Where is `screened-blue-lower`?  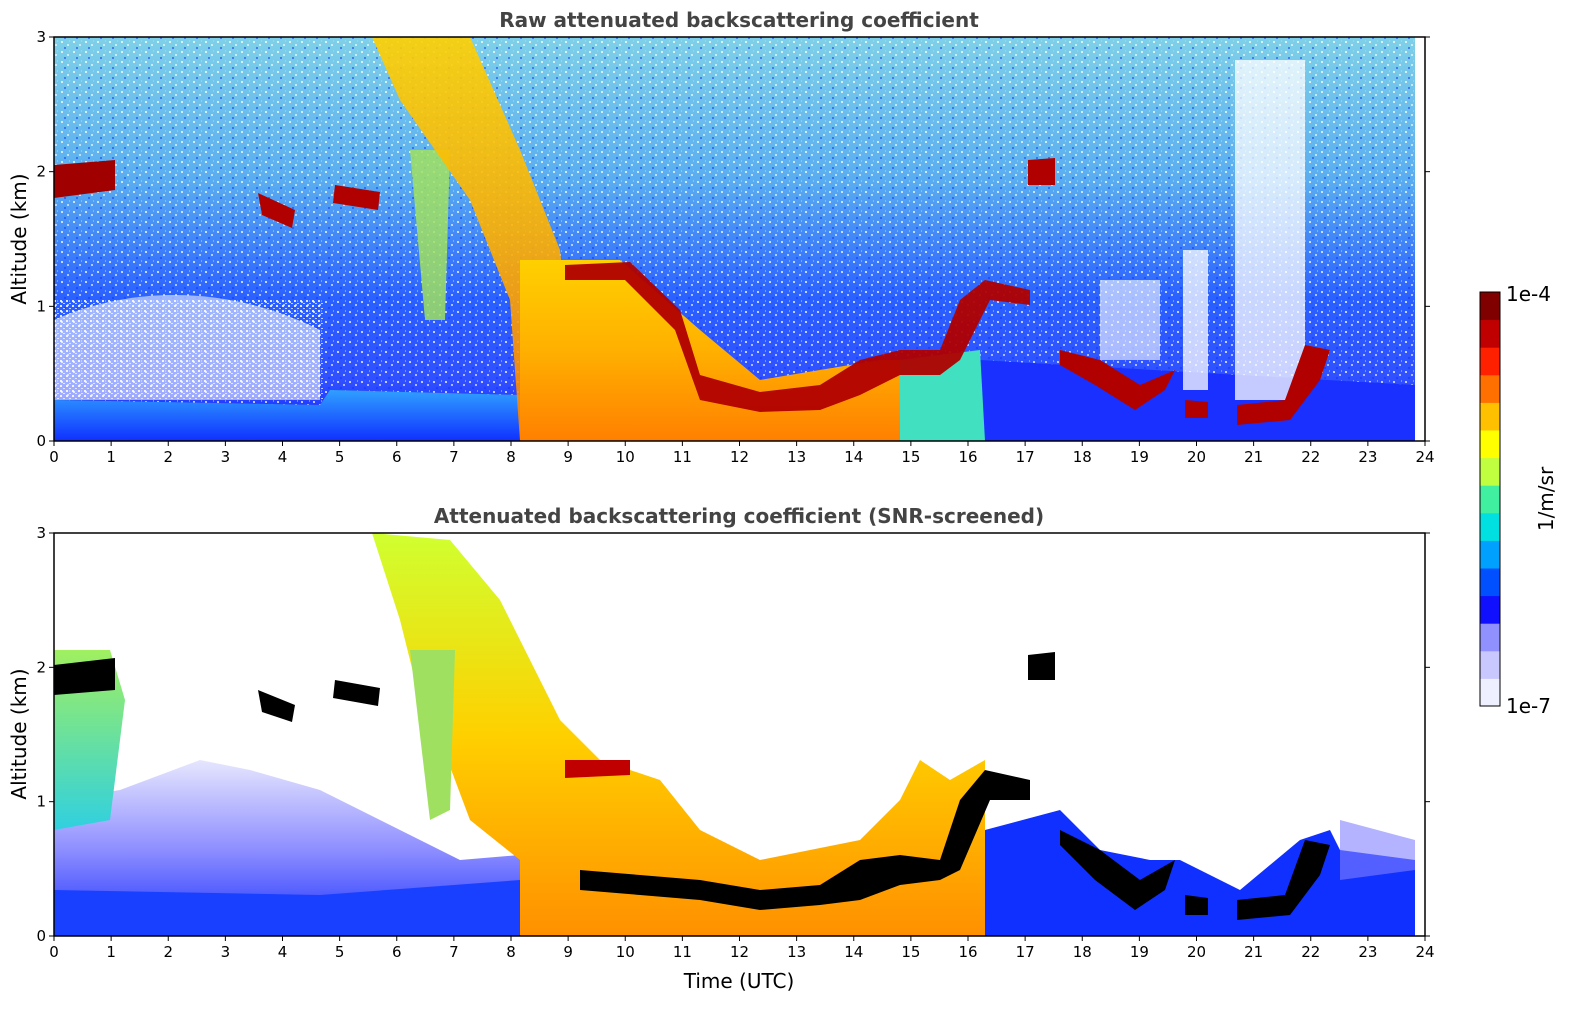 screened-blue-lower is located at coordinates (287, 908).